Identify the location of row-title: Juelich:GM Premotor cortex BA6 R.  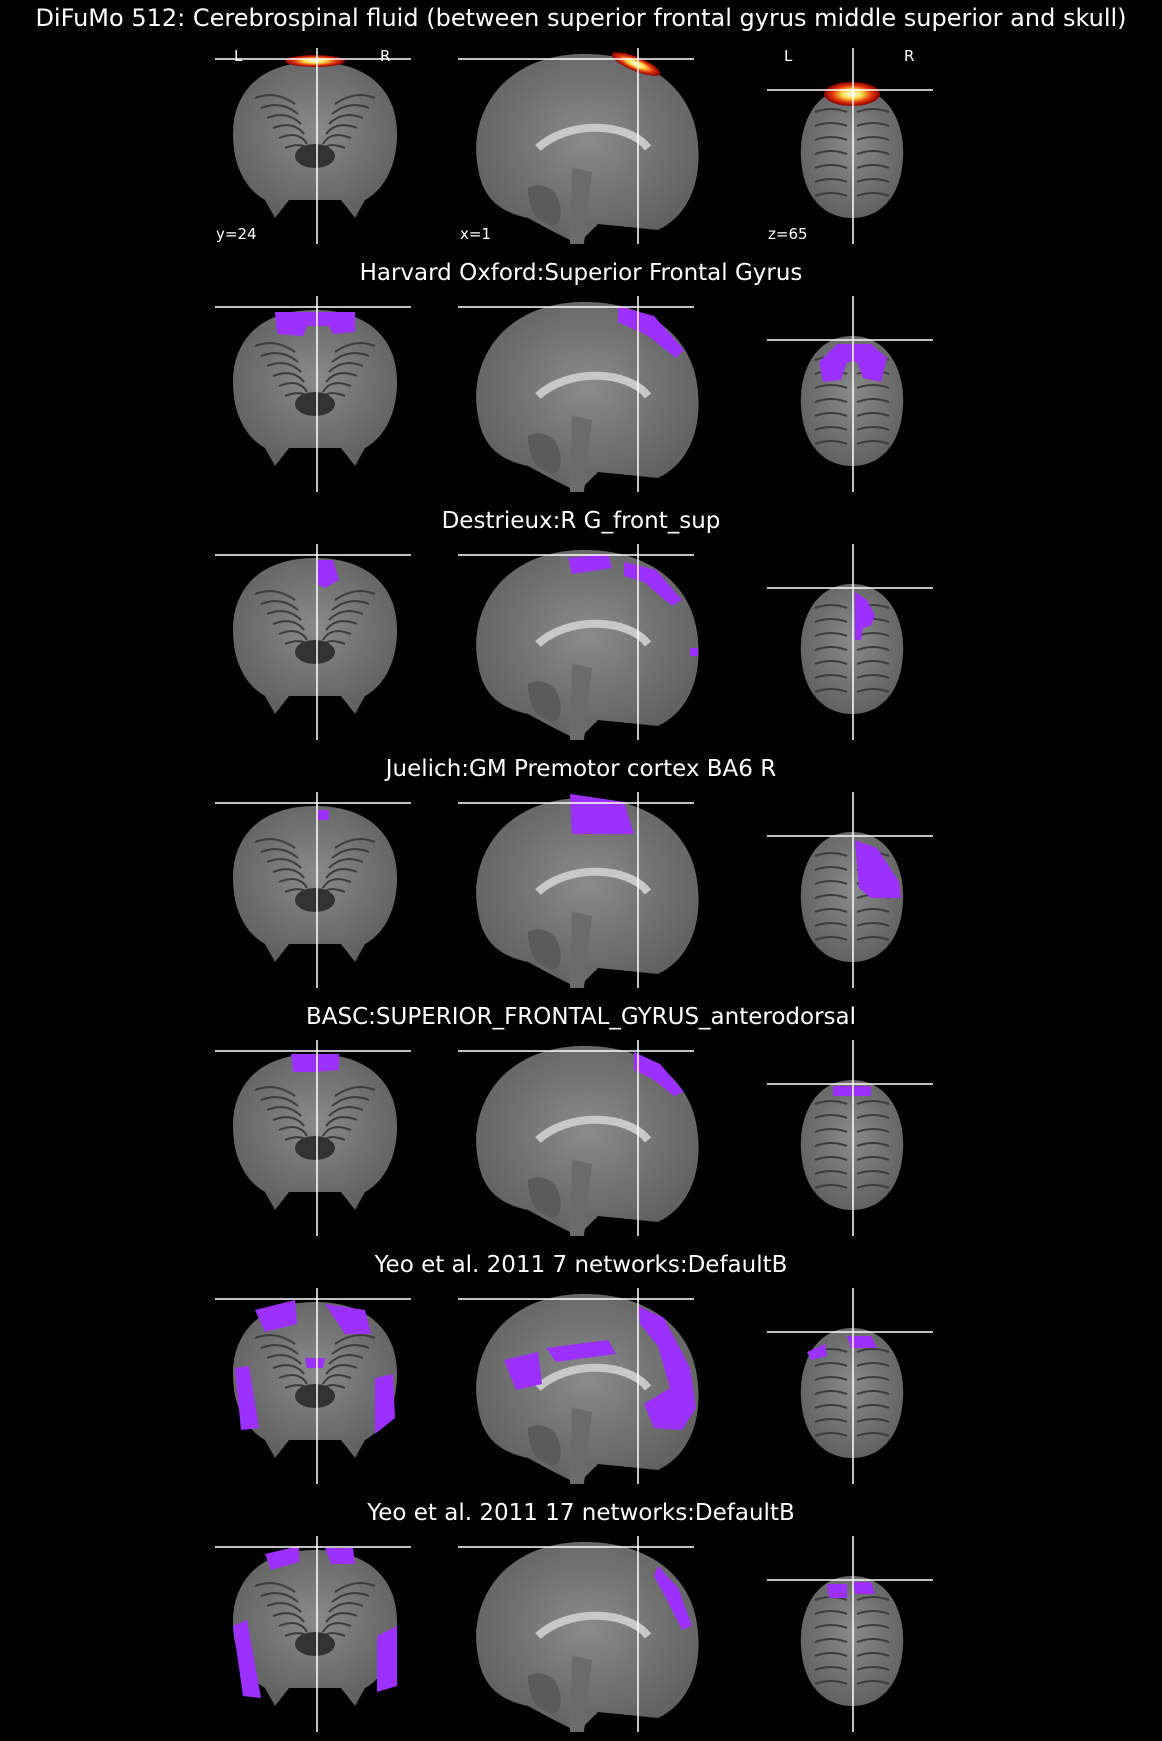
(581, 769).